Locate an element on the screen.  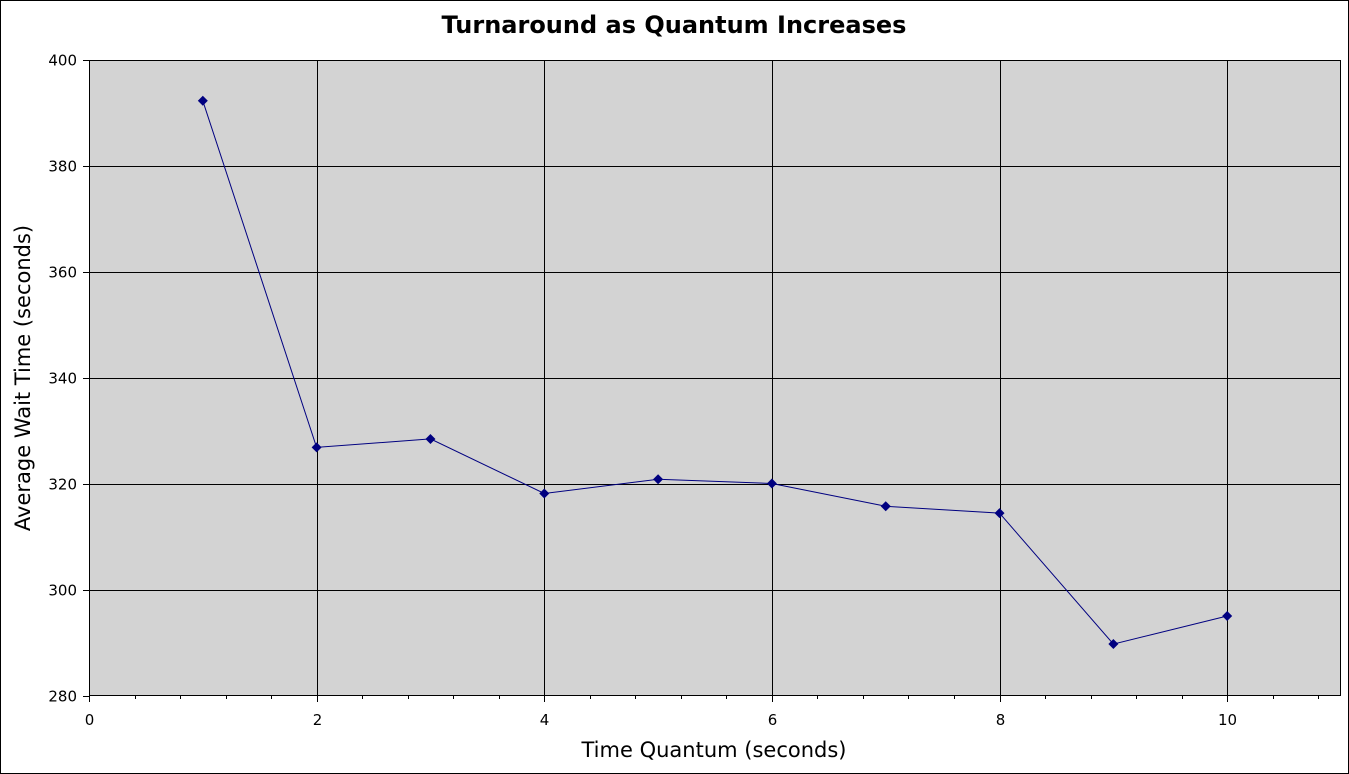
y-tick-label: 400 is located at coordinates (62, 61).